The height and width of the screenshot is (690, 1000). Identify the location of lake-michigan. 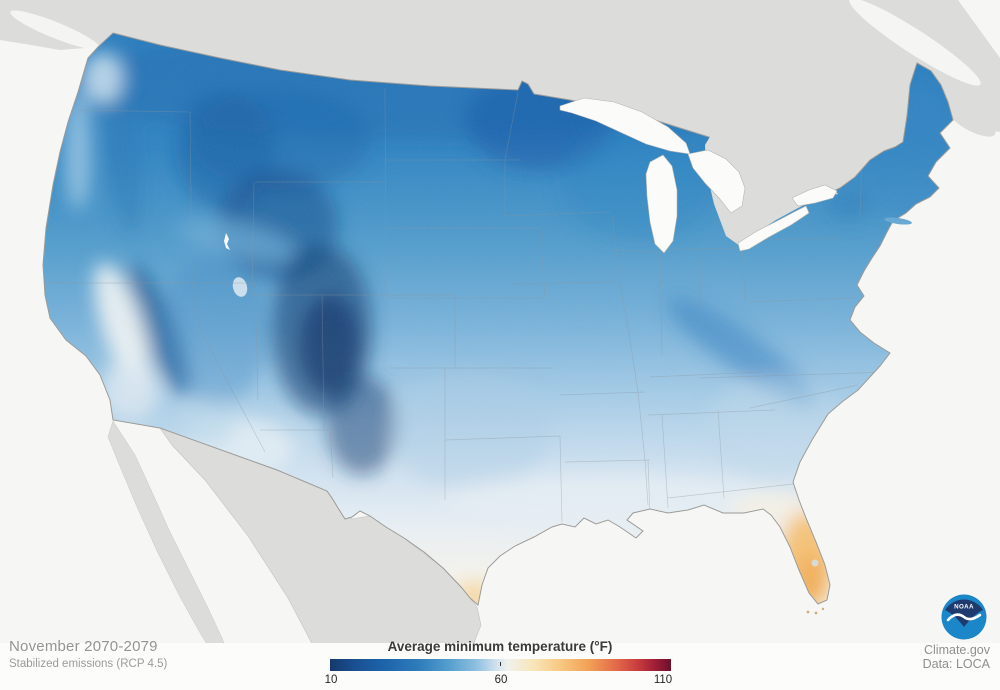
(661, 204).